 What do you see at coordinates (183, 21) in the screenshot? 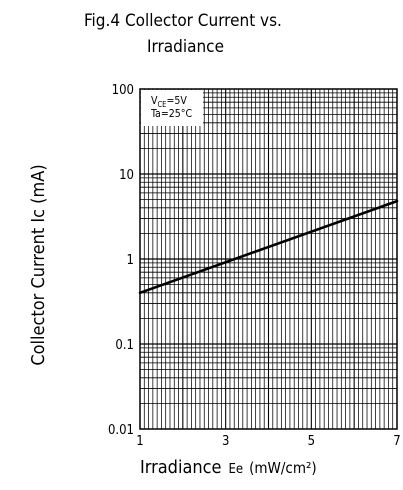
I see `chart-title-line1: Fig.4 Collector Current vs.` at bounding box center [183, 21].